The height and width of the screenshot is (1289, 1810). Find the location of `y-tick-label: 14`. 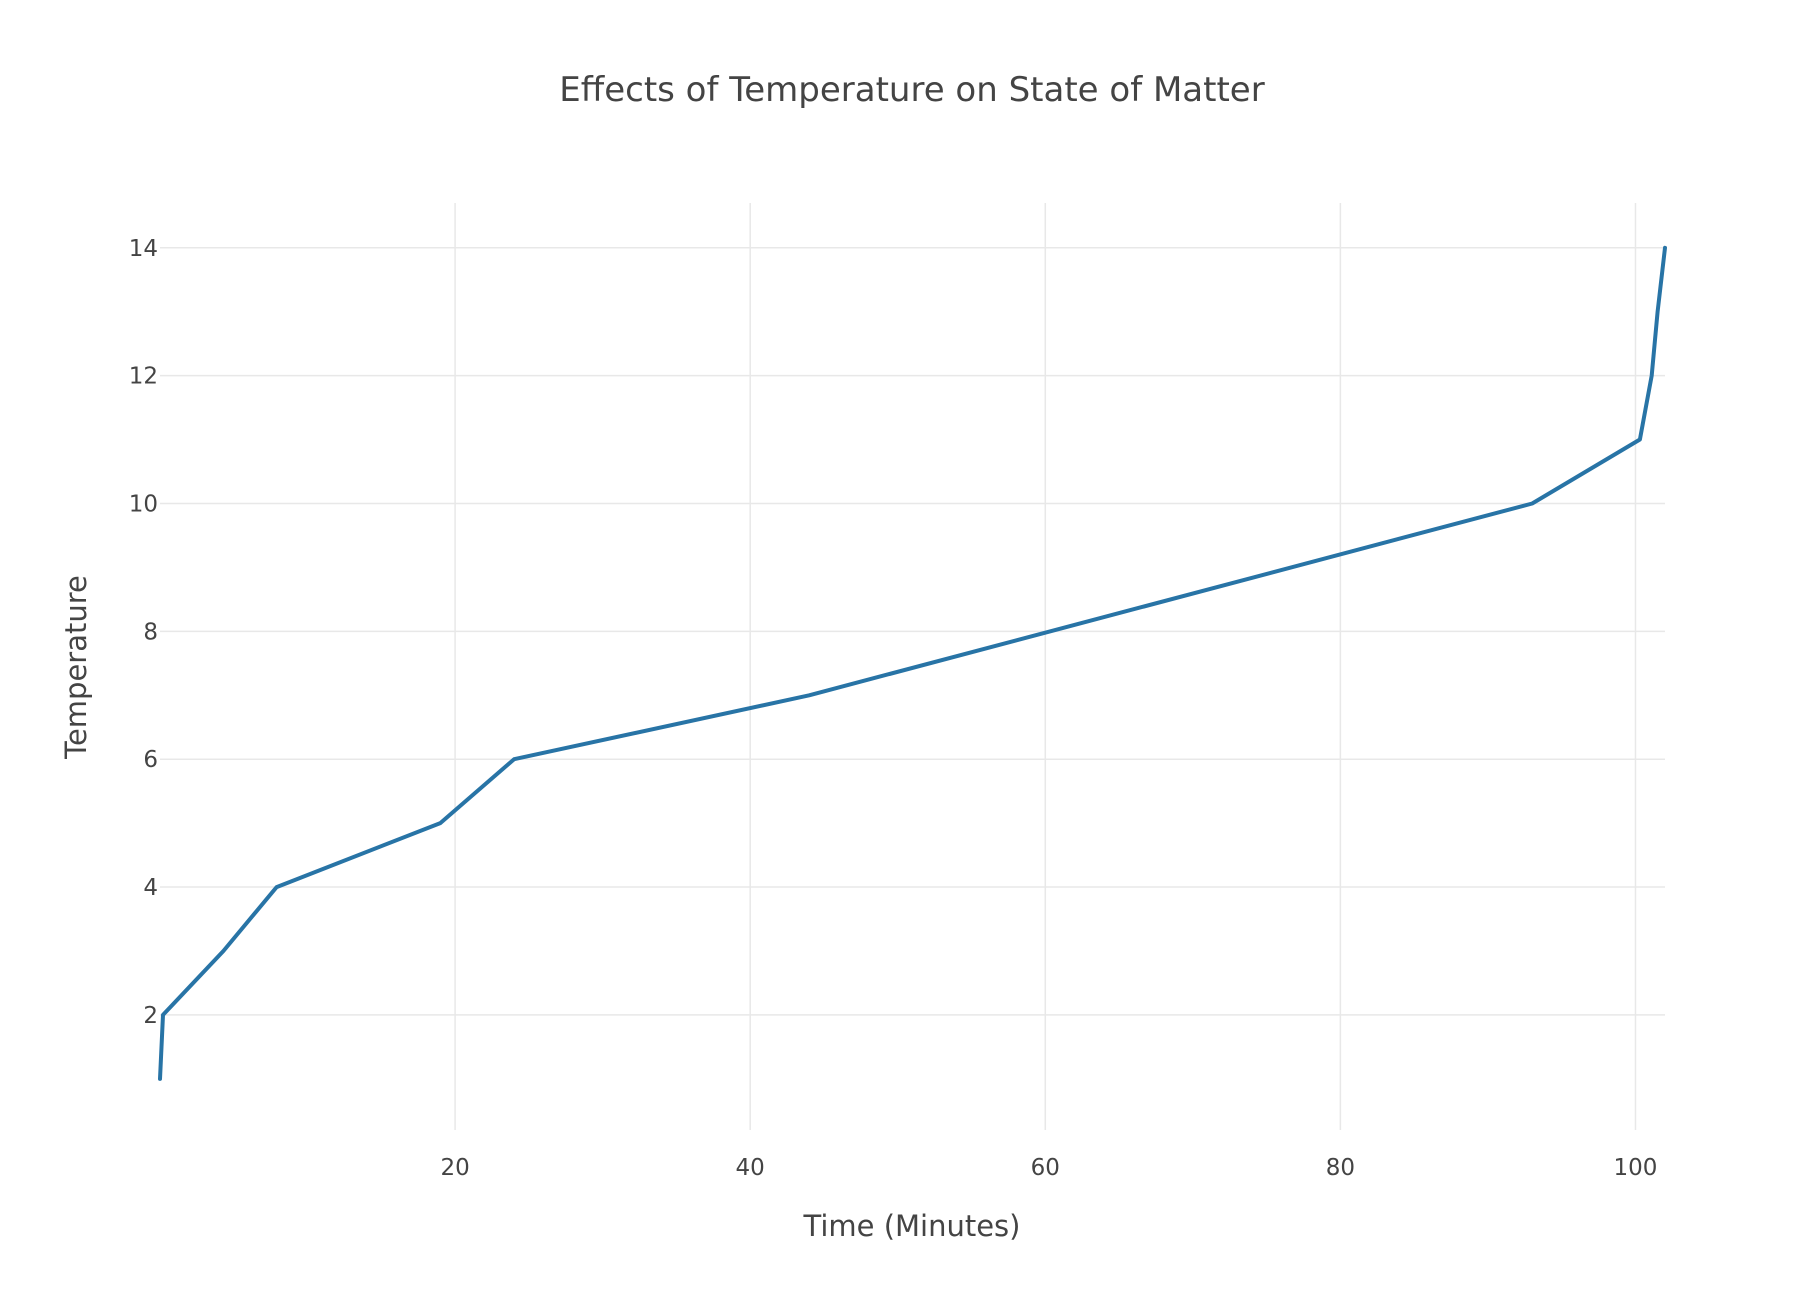

y-tick-label: 14 is located at coordinates (143, 249).